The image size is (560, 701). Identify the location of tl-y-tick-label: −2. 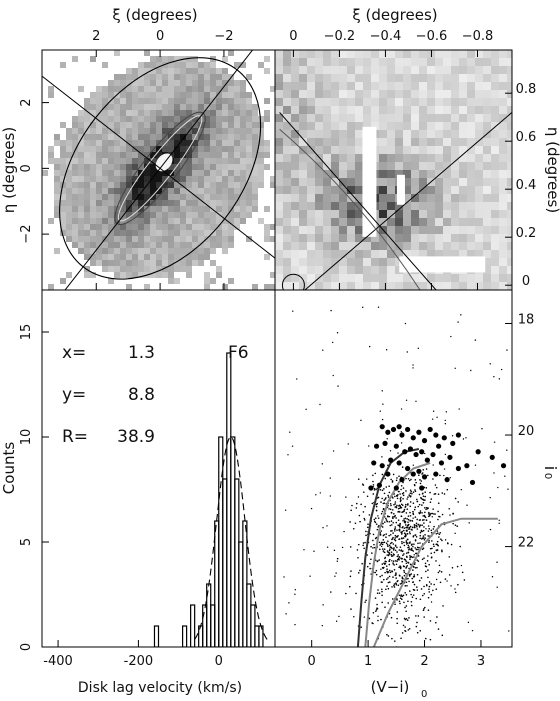
(26, 234).